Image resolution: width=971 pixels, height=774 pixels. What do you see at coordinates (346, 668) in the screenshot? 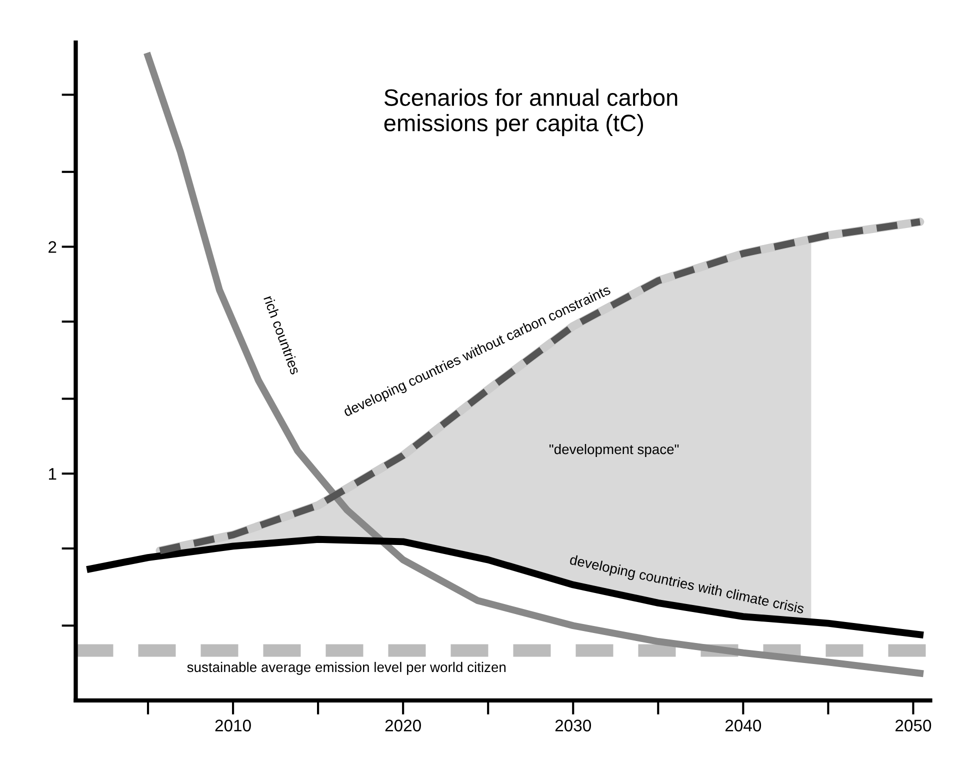
I see `ref-line-label: sustainable average emission level per world citizen` at bounding box center [346, 668].